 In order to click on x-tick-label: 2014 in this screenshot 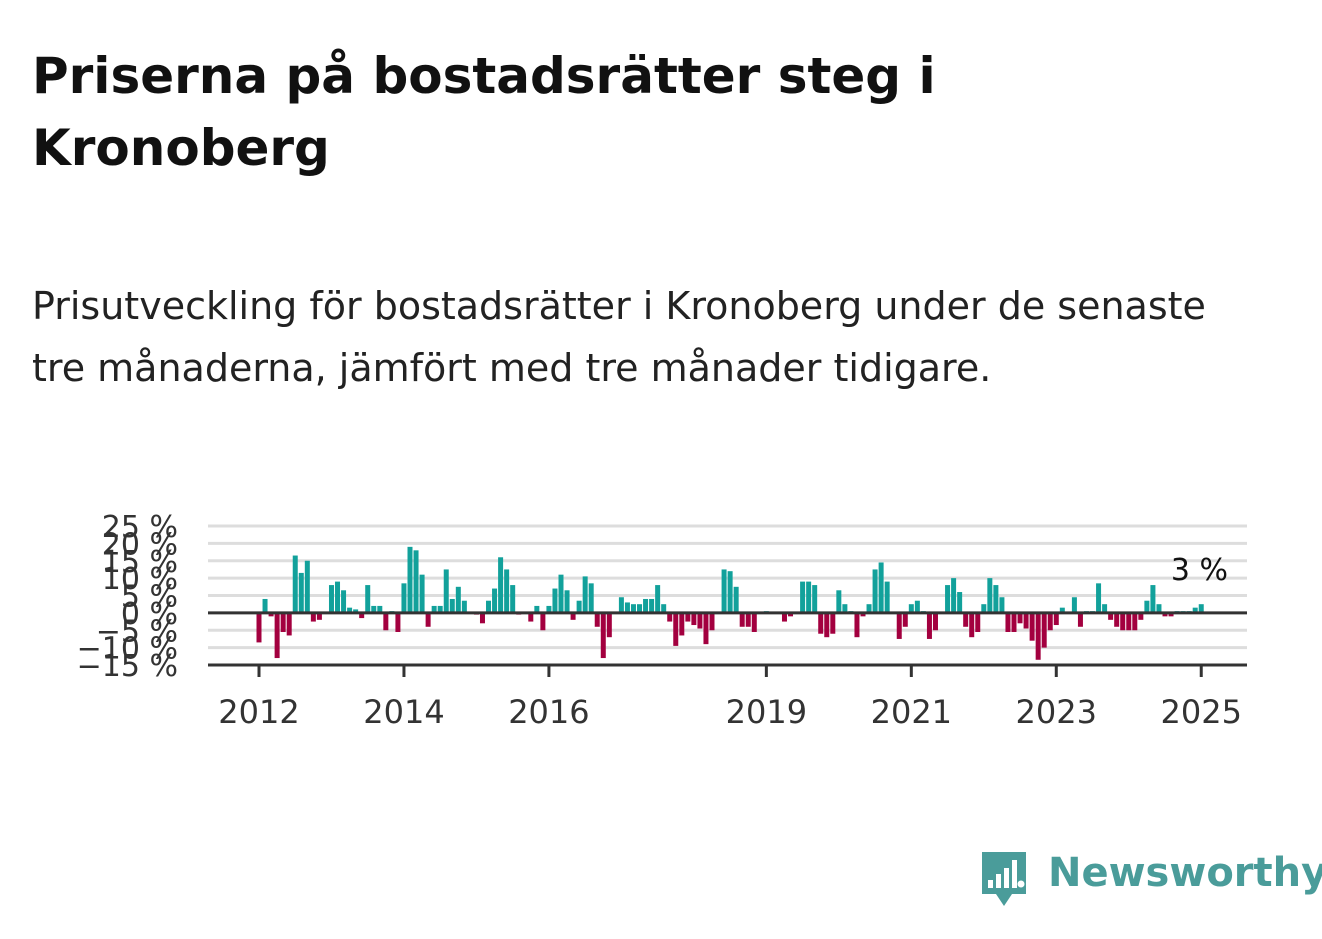, I will do `click(403, 712)`.